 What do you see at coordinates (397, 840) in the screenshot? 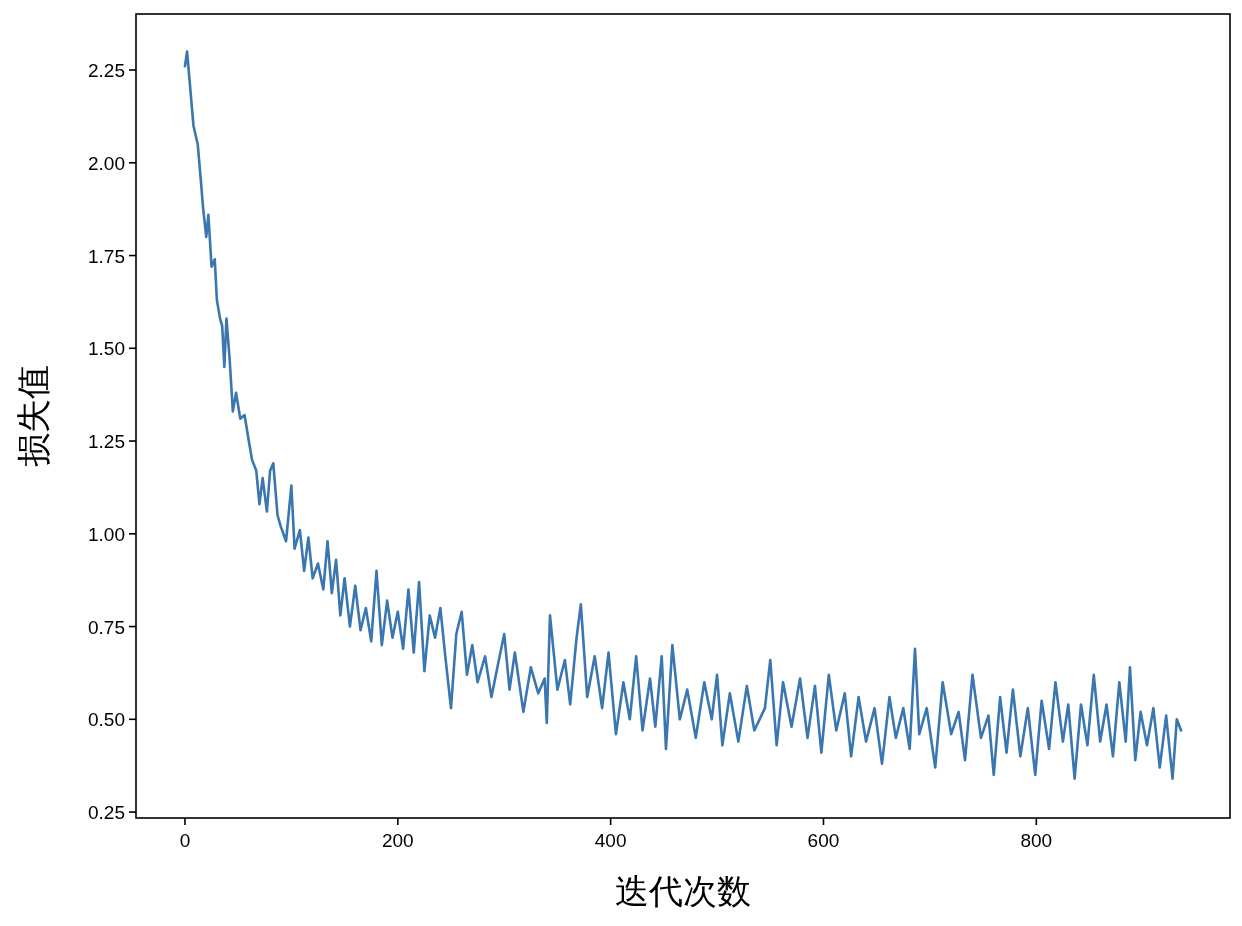
I see `x-tick-label: 200` at bounding box center [397, 840].